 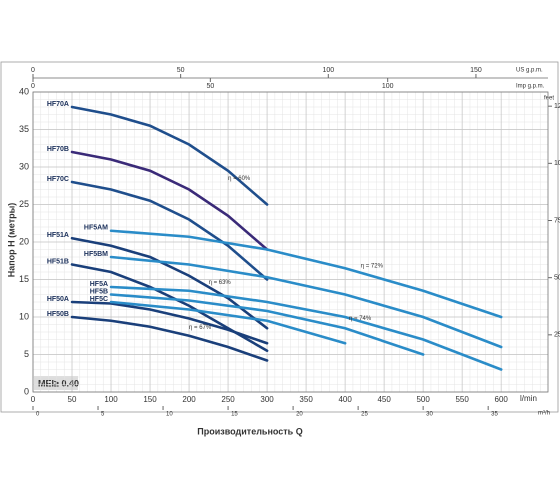 I want to click on top2-tick-label: 0, so click(x=33, y=86).